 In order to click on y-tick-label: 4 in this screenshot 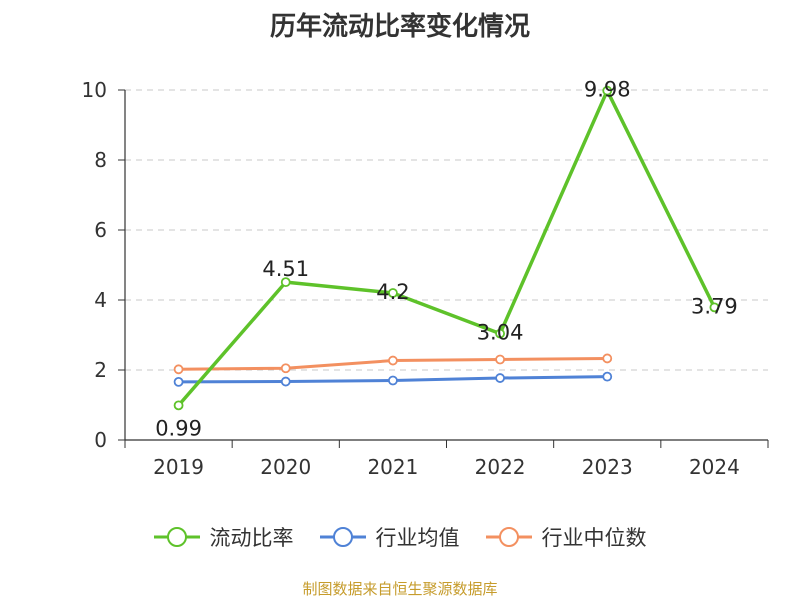, I will do `click(100, 300)`.